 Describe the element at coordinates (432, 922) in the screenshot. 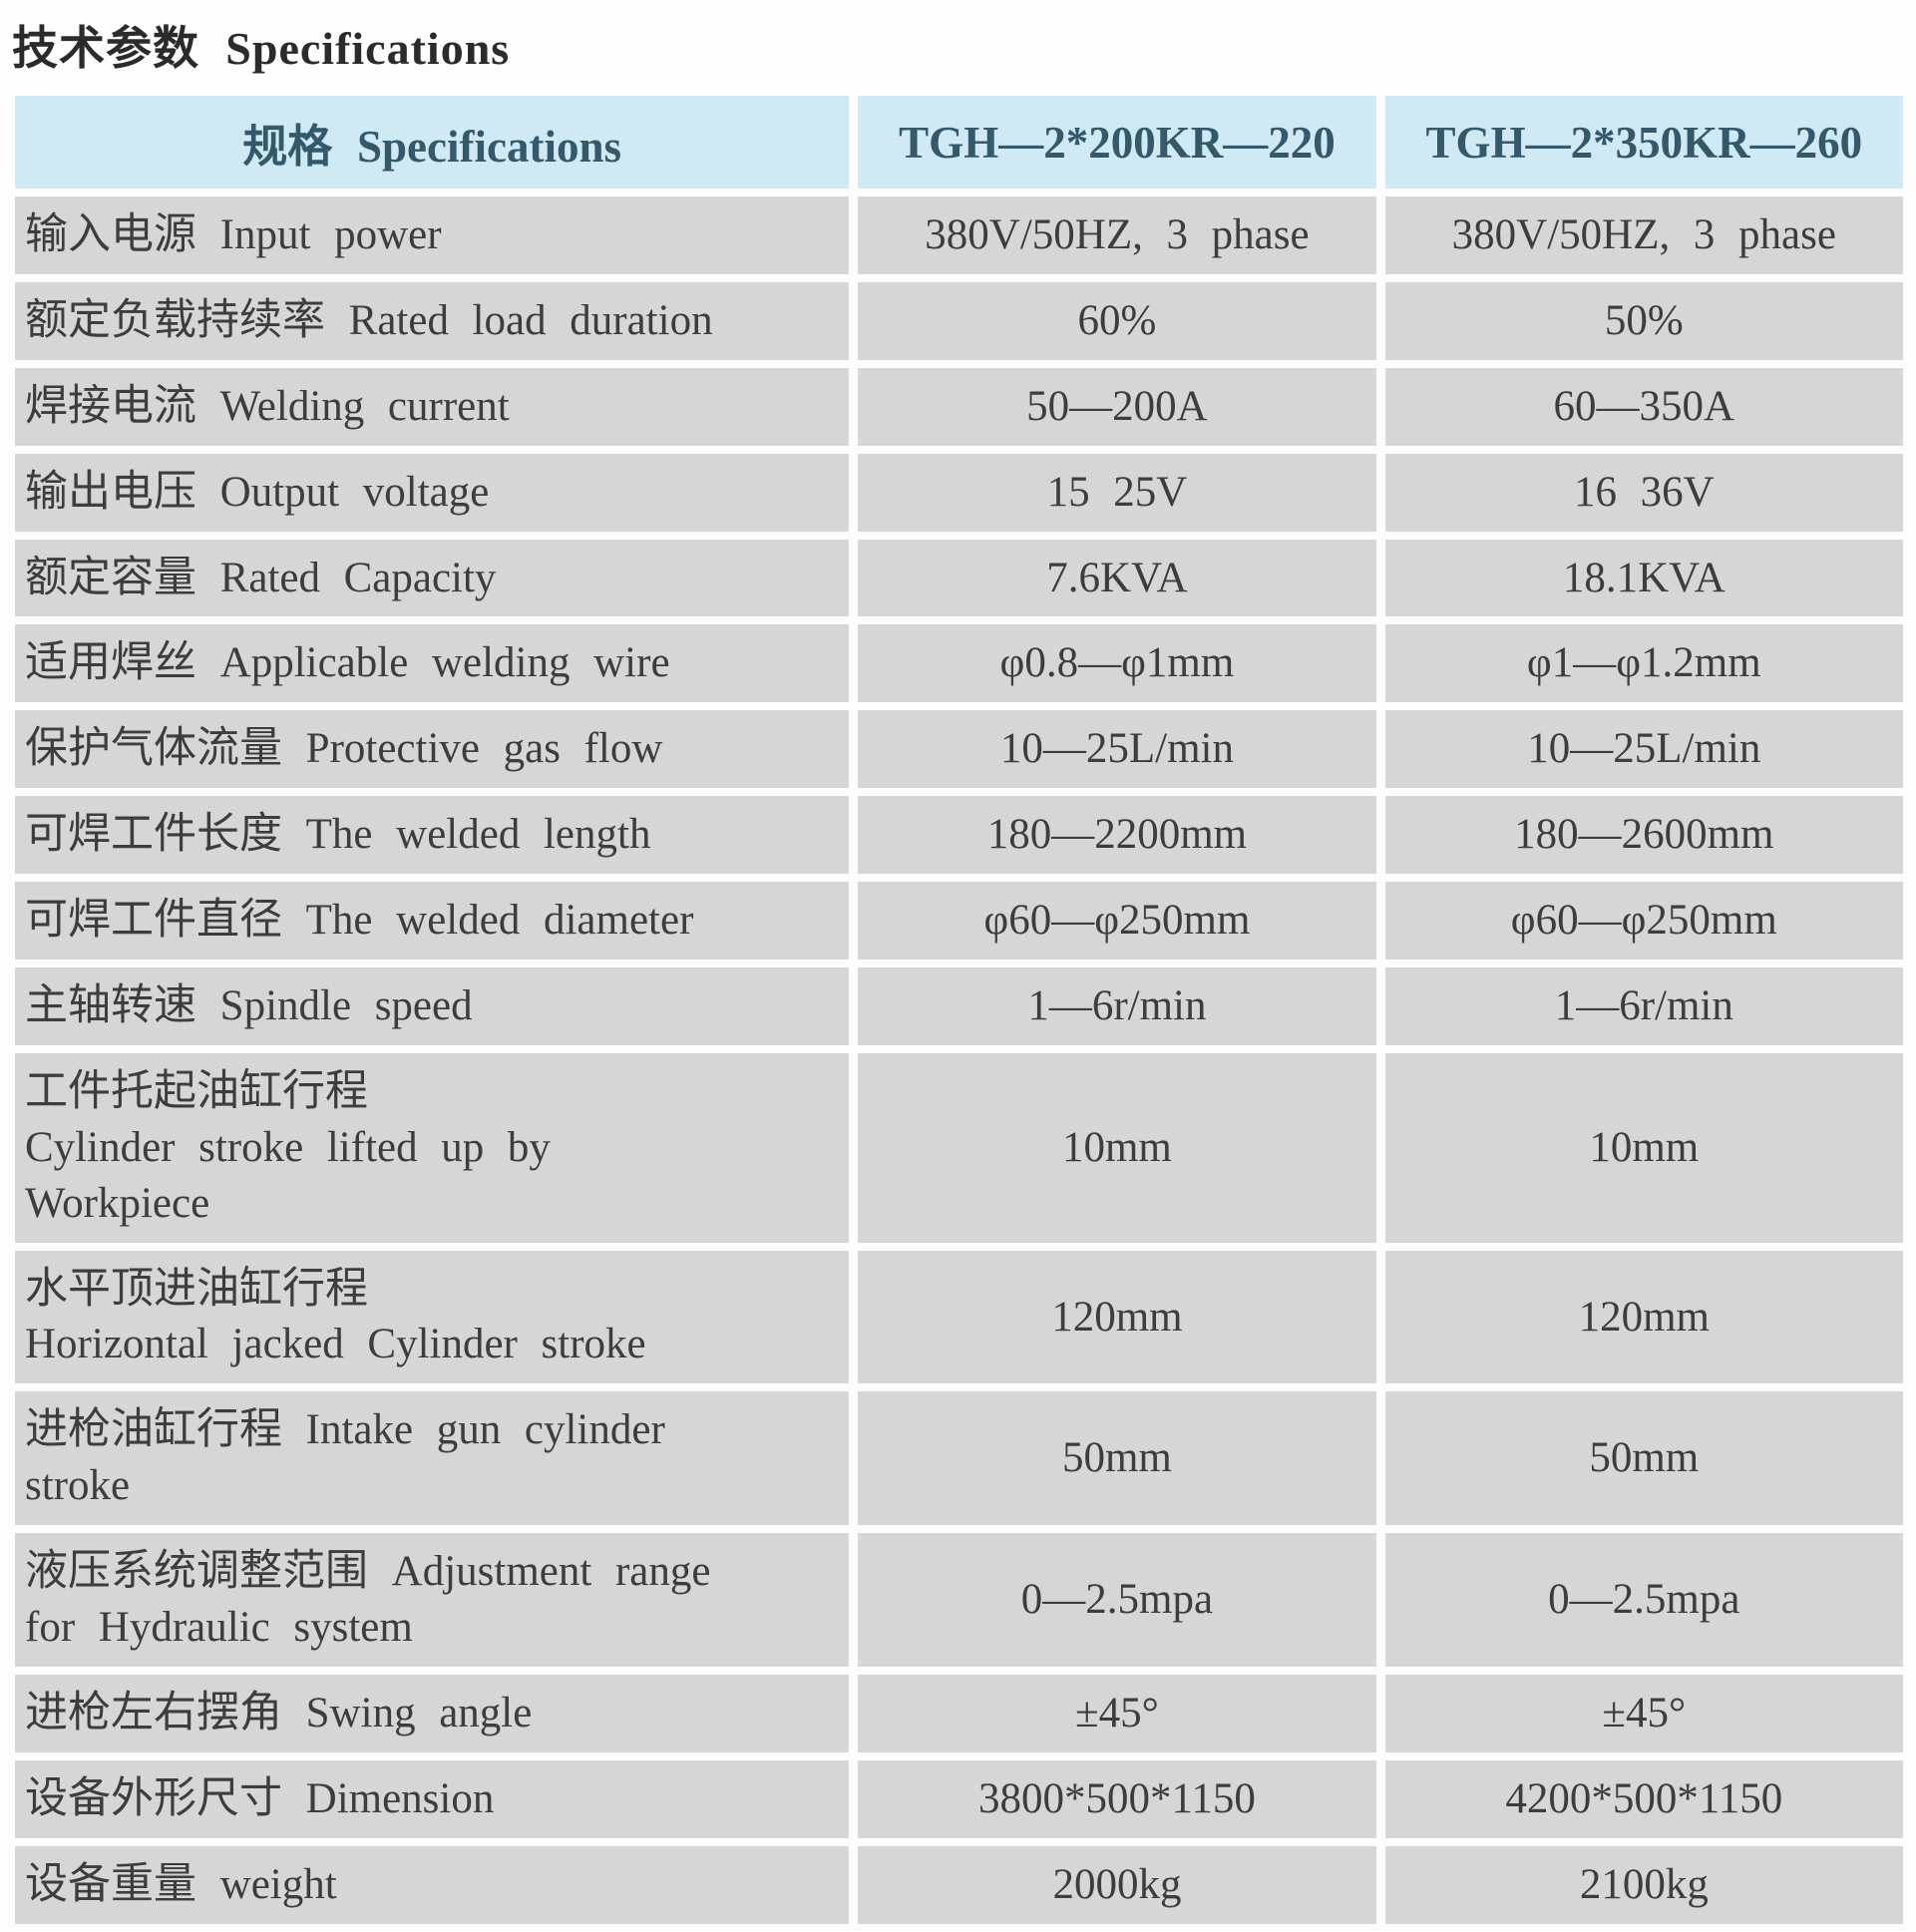

I see `spec-label: 可焊工件直径 The welded diameter` at that location.